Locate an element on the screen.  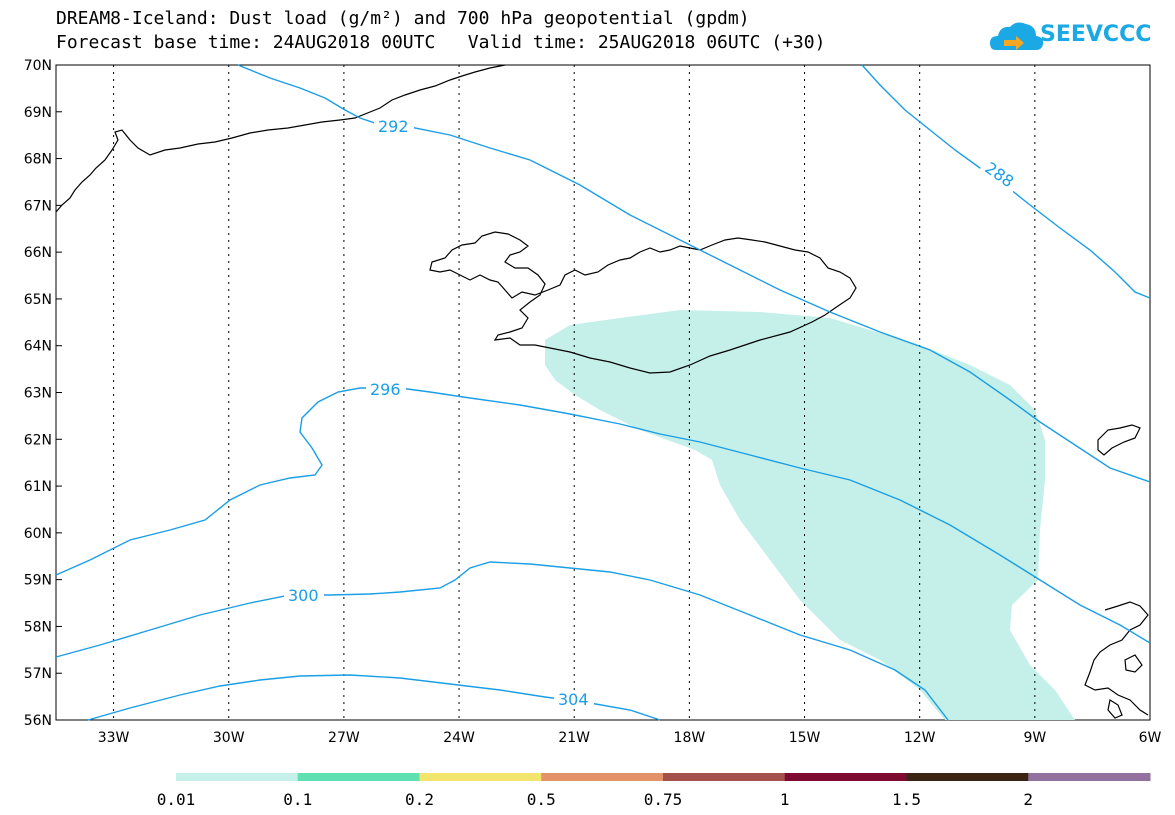
colorbar-label: 0.1 is located at coordinates (297, 799).